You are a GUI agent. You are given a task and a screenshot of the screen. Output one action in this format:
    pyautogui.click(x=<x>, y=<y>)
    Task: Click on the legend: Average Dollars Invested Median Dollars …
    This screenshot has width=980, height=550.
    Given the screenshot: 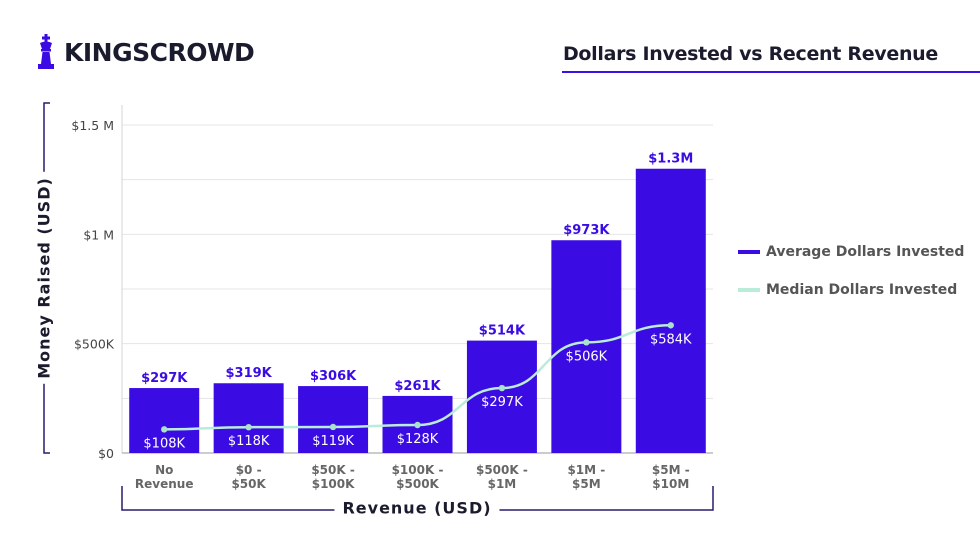 What is the action you would take?
    pyautogui.click(x=851, y=278)
    